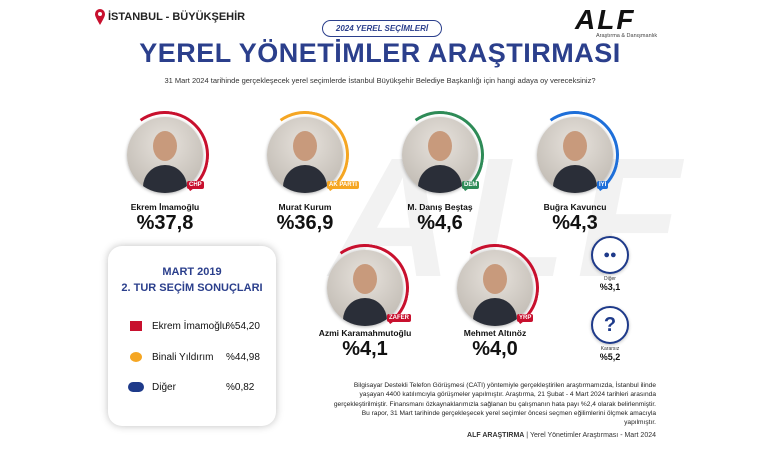 This screenshot has height=450, width=760. What do you see at coordinates (382, 28) in the screenshot?
I see `badge: 2024 YEREL SEÇİMLERİ` at bounding box center [382, 28].